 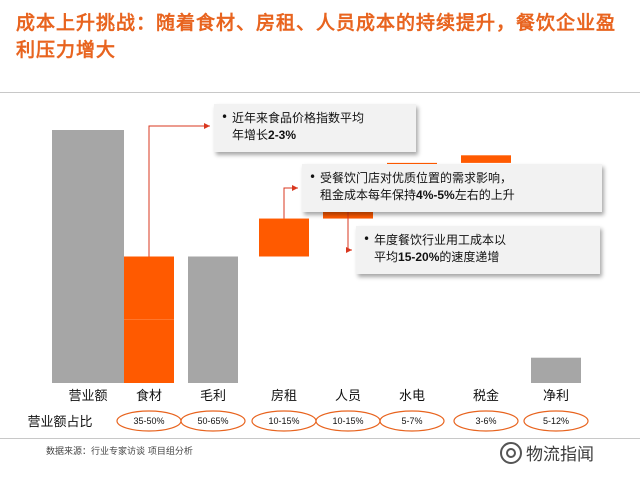 I want to click on callout-line2-post: 的速度递增, so click(x=469, y=257).